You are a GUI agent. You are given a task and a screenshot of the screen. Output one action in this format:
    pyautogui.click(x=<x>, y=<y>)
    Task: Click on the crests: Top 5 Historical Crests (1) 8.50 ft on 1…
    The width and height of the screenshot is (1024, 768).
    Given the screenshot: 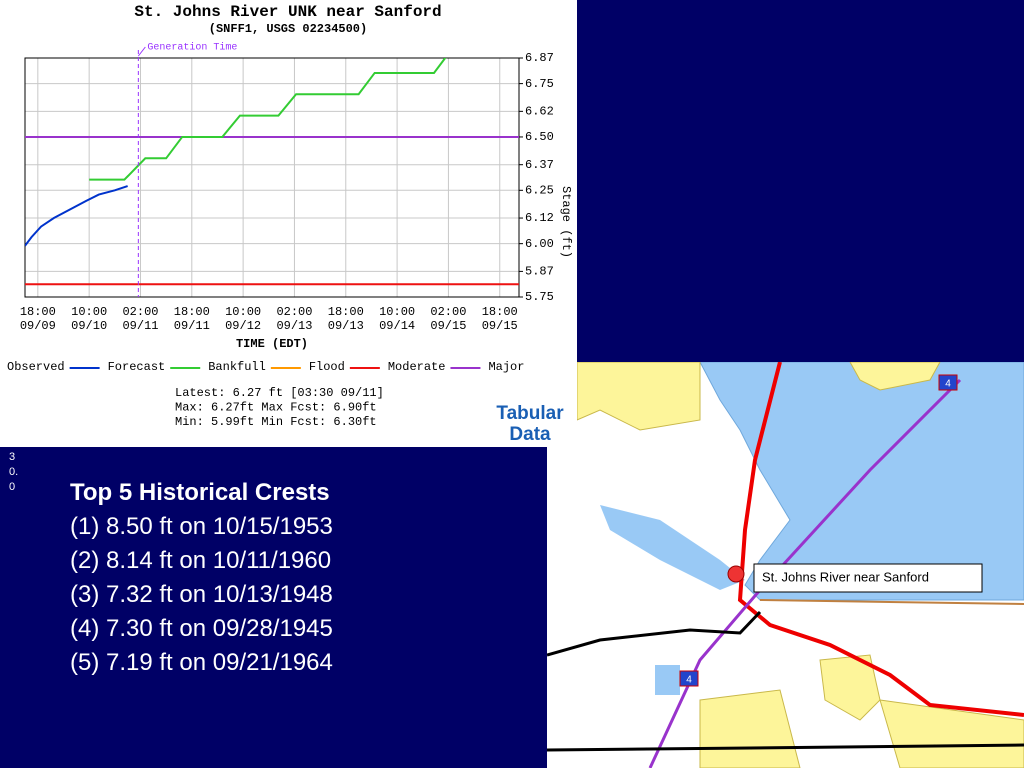 What is the action you would take?
    pyautogui.click(x=201, y=578)
    